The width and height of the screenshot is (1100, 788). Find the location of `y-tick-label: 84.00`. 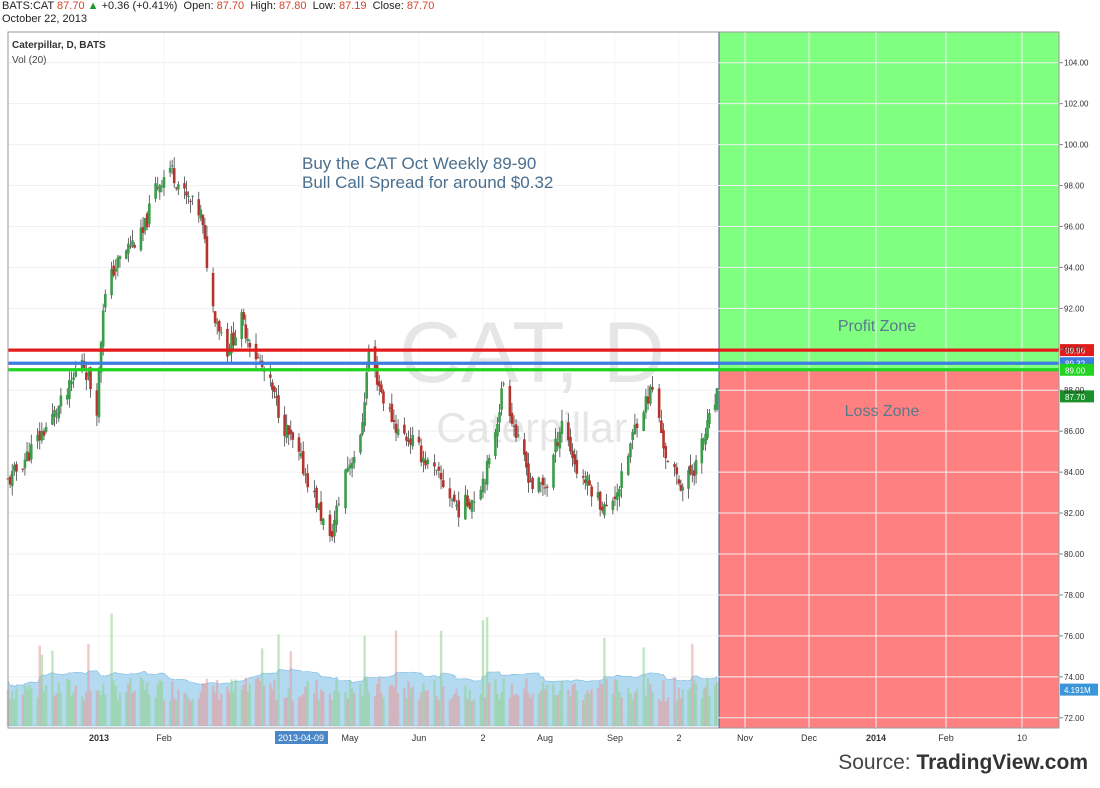

y-tick-label: 84.00 is located at coordinates (1074, 472).